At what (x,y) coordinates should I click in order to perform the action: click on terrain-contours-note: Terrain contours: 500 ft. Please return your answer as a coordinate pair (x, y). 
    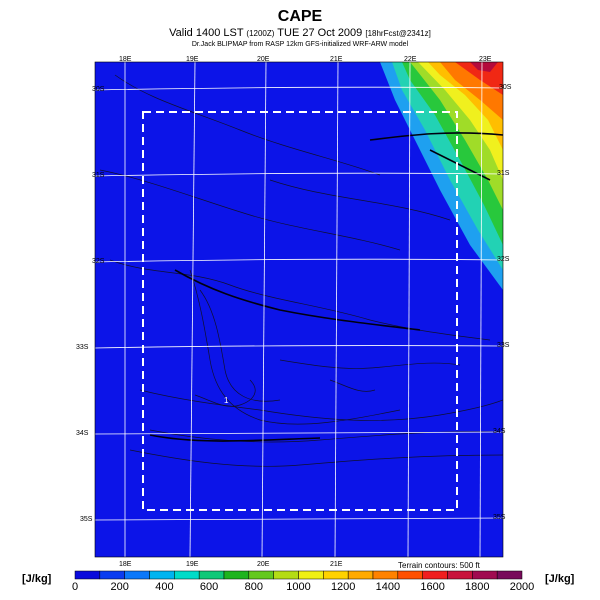
    Looking at the image, I should click on (439, 565).